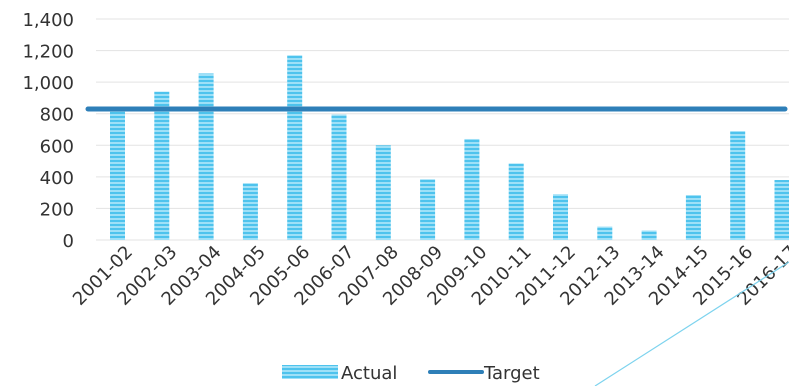  Describe the element at coordinates (68, 241) in the screenshot. I see `y-tick-label: 0` at that location.